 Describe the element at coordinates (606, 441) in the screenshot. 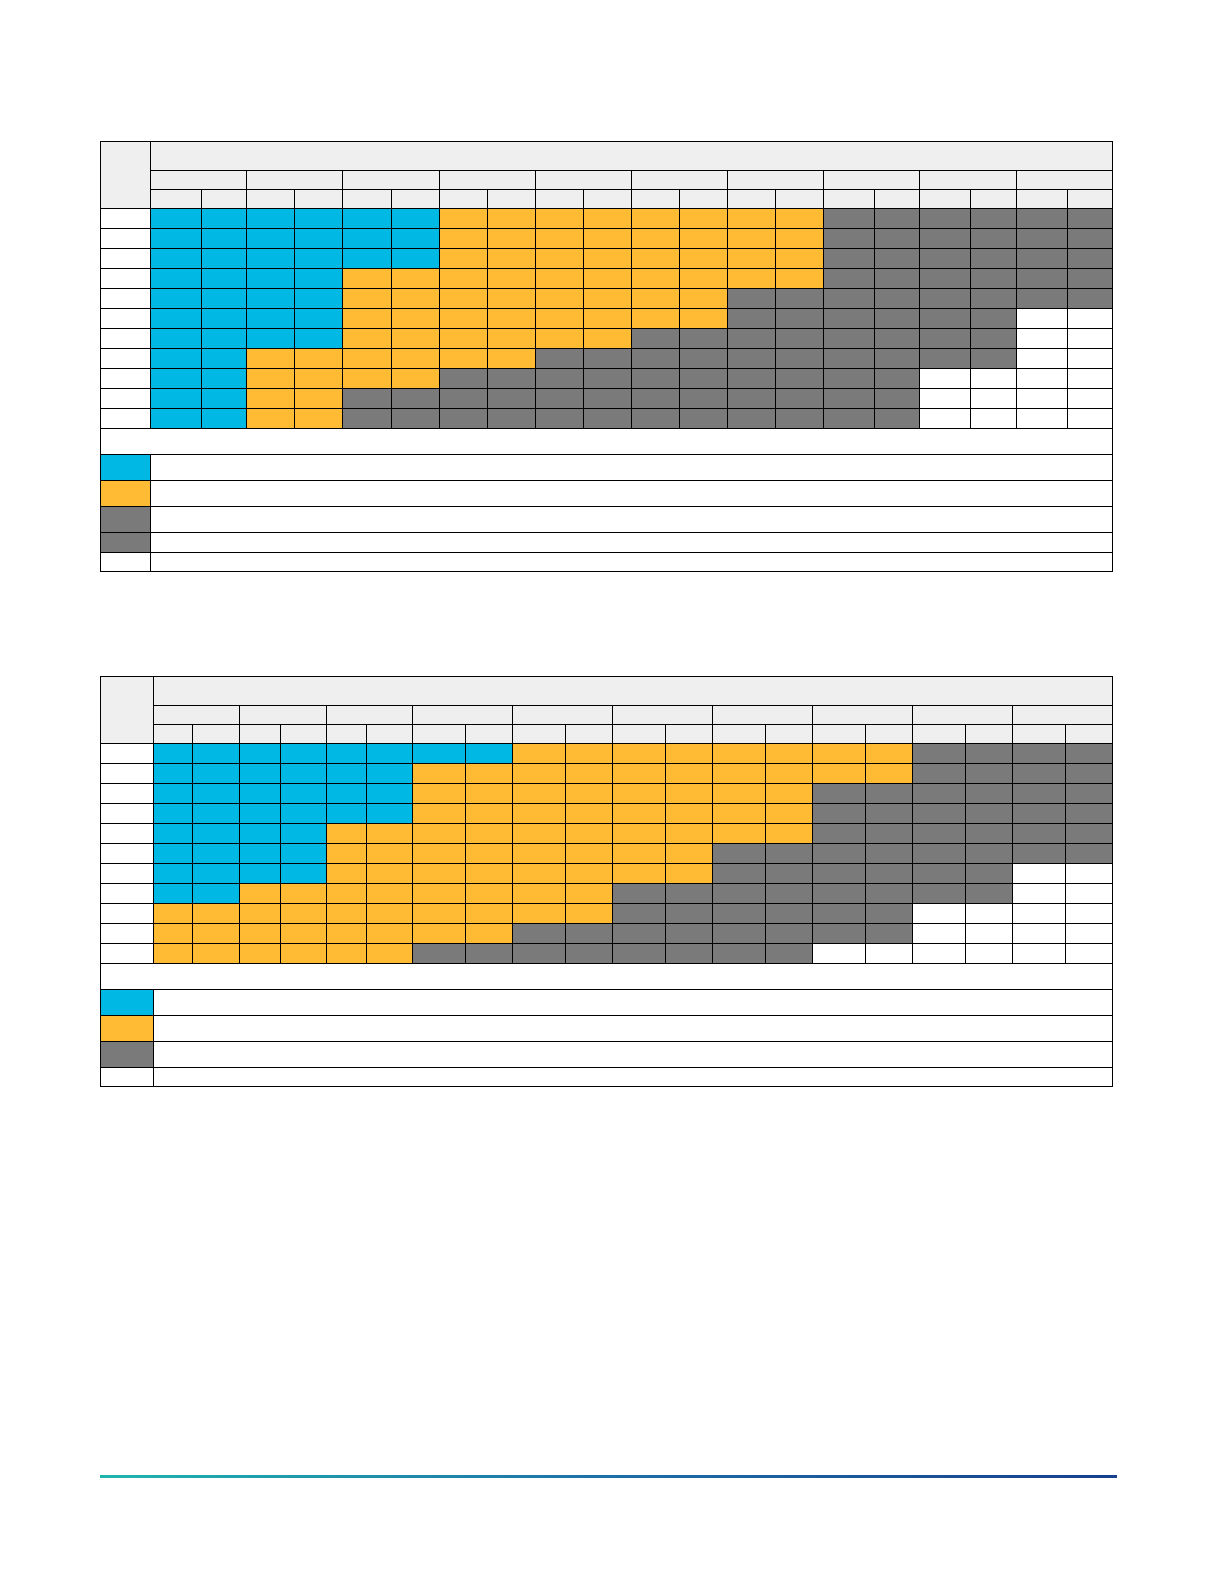

I see `legend-title-cell` at that location.